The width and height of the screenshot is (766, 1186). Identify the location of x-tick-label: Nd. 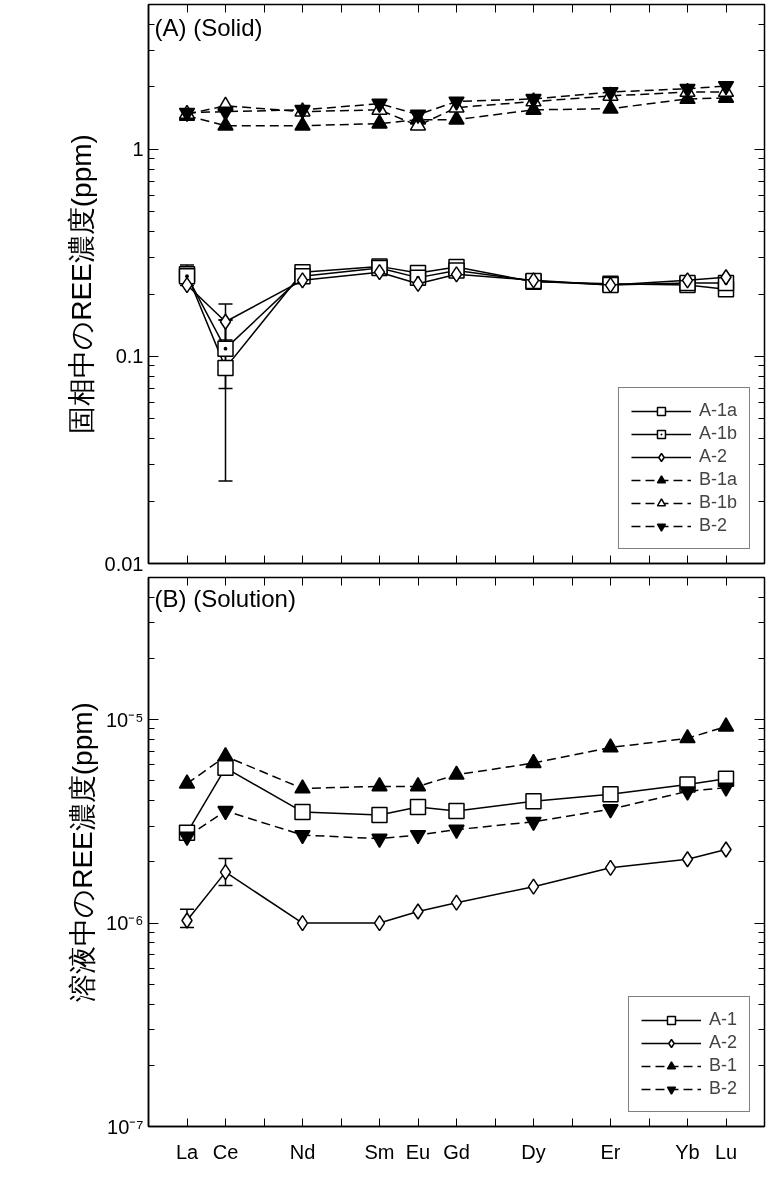
(302, 1151).